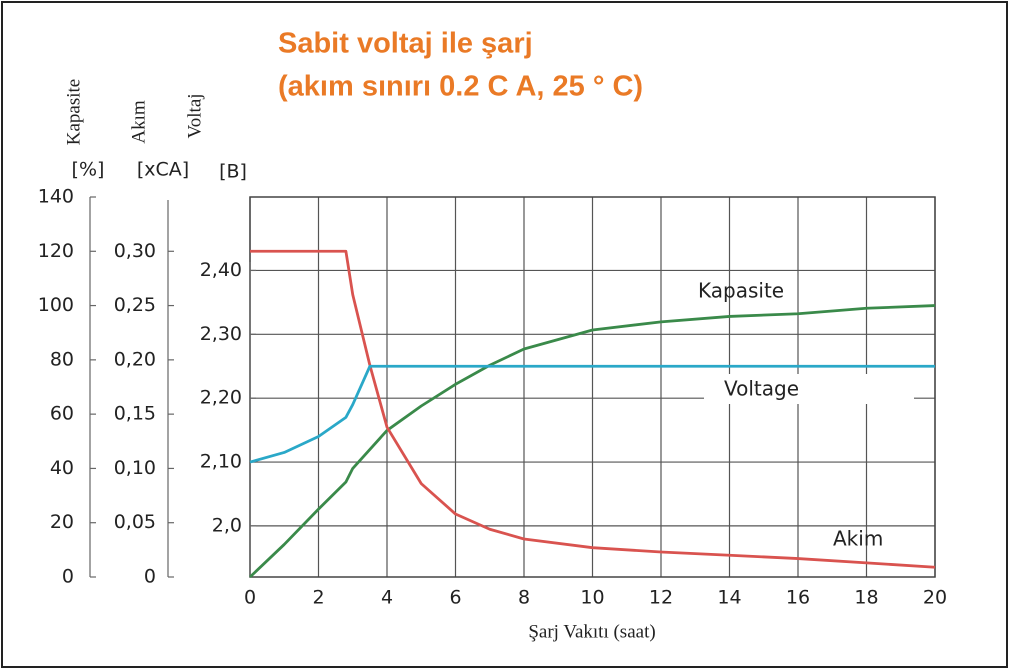  Describe the element at coordinates (62, 522) in the screenshot. I see `y-tick-label: 20` at that location.